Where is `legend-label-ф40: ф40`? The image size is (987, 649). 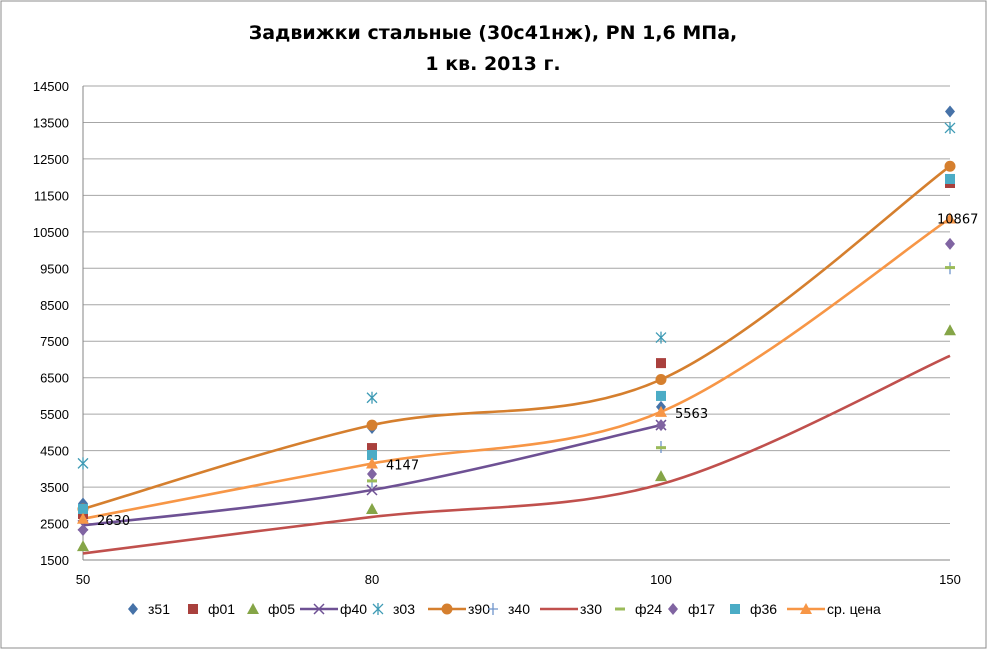
legend-label-ф40: ф40 is located at coordinates (353, 609).